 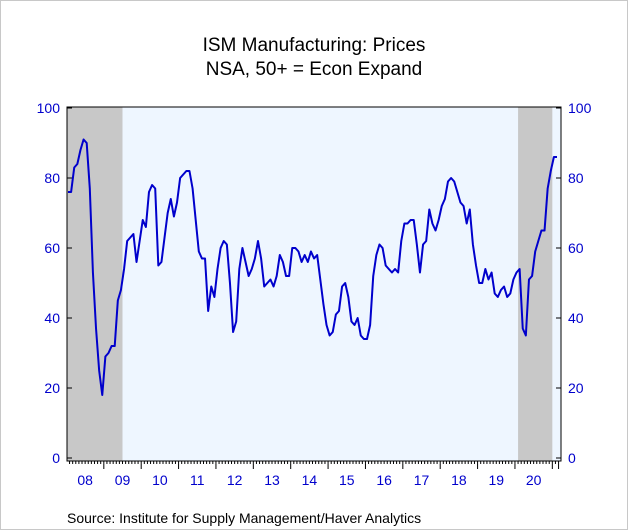 What do you see at coordinates (49, 108) in the screenshot?
I see `y-tick-label-left: 100` at bounding box center [49, 108].